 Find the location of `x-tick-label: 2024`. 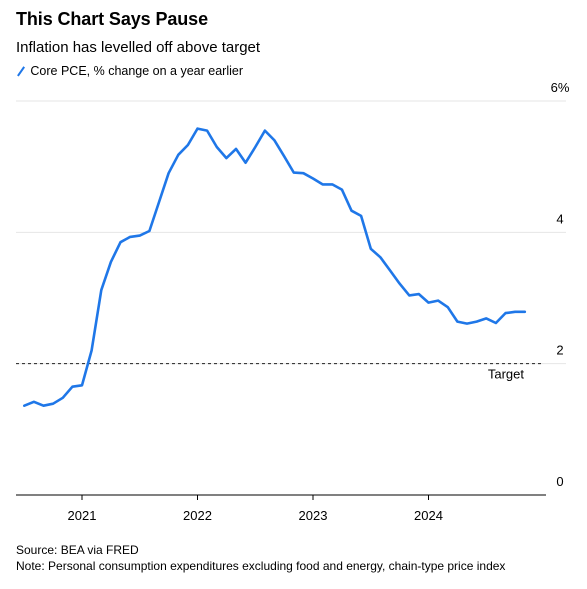

x-tick-label: 2024 is located at coordinates (428, 515).